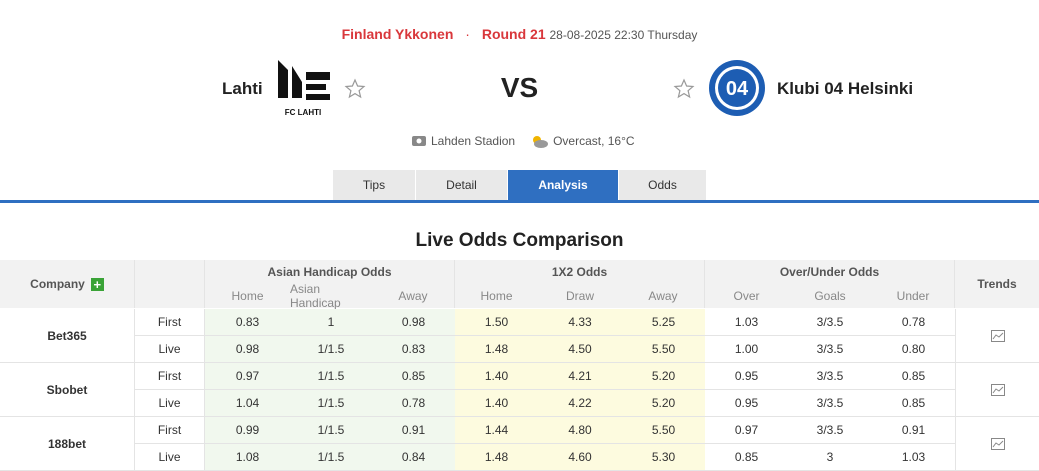 The width and height of the screenshot is (1039, 471). Describe the element at coordinates (541, 142) in the screenshot. I see `weather-icon` at that location.